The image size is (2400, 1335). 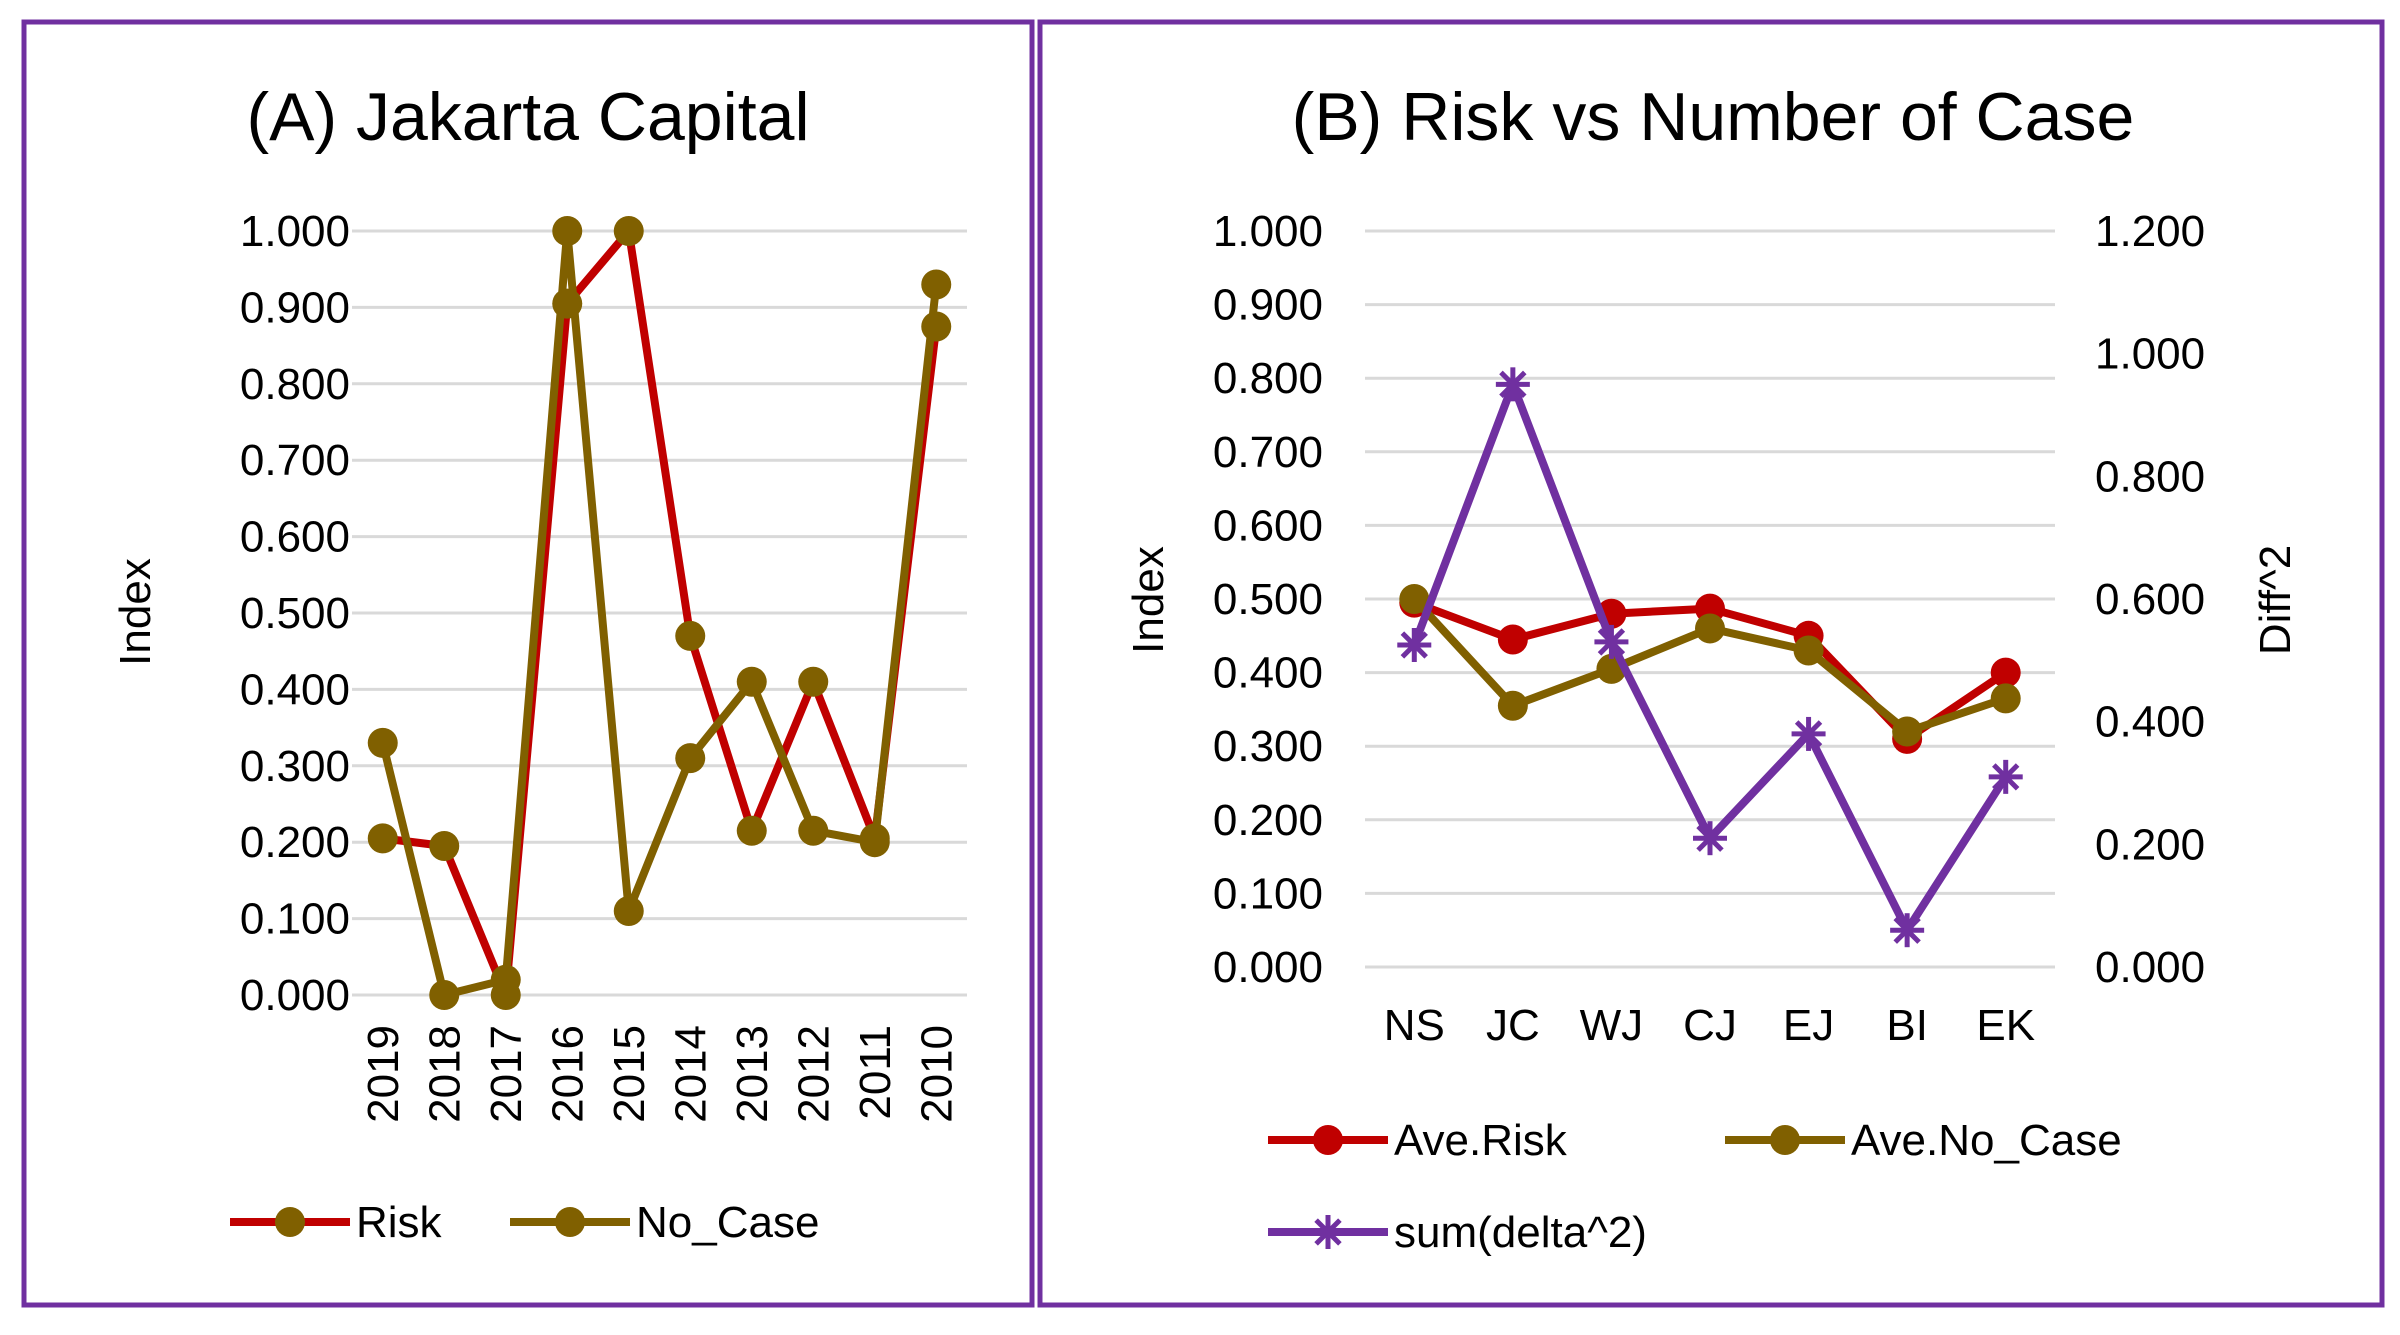 I want to click on x-tick-label: 2011, so click(x=875, y=1072).